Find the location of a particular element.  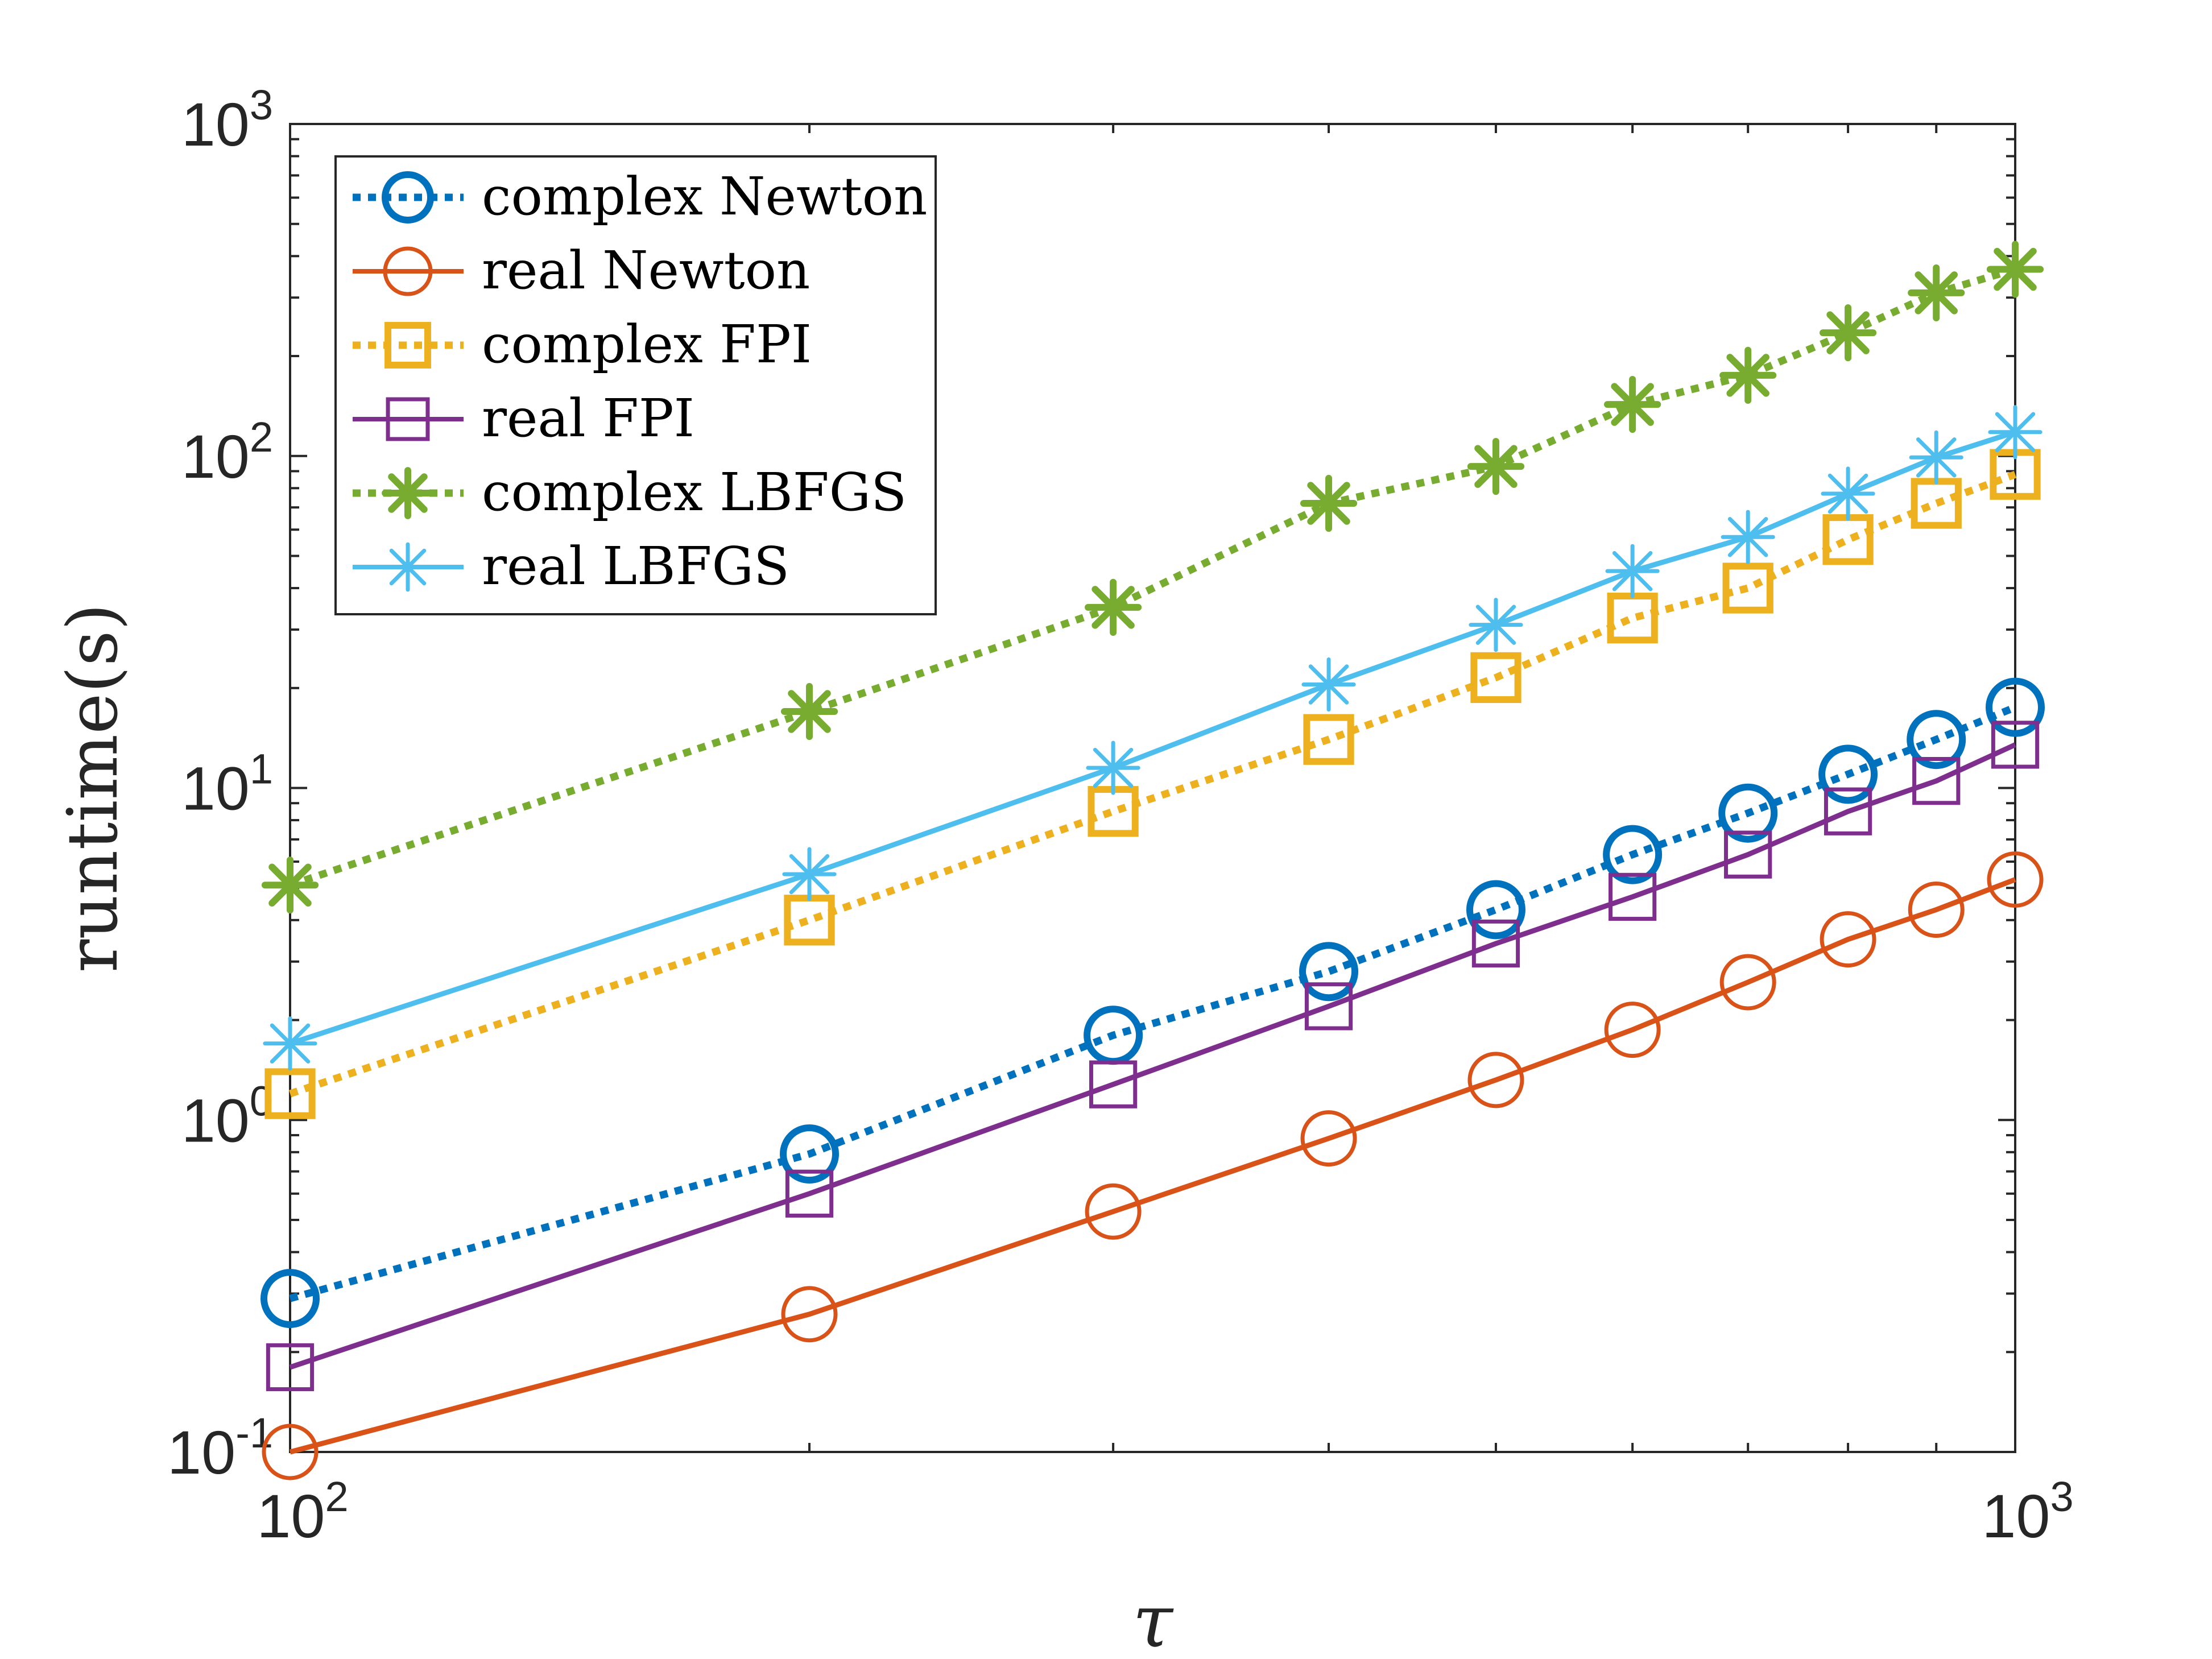

legend-item-complex-lbfgs: complex LBFGS is located at coordinates (630, 493).